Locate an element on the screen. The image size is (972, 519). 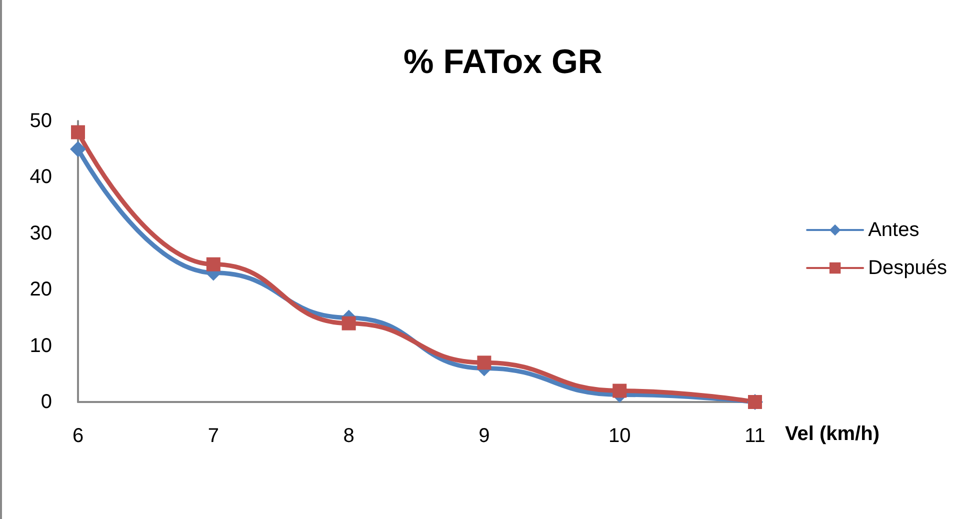
x-tick-label: 9 is located at coordinates (484, 436).